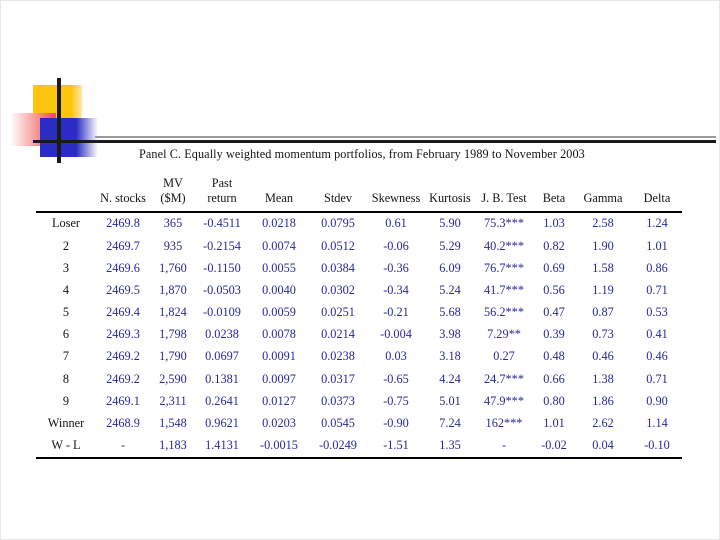 This screenshot has height=540, width=720. Describe the element at coordinates (450, 334) in the screenshot. I see `table-cell: 3.98` at that location.